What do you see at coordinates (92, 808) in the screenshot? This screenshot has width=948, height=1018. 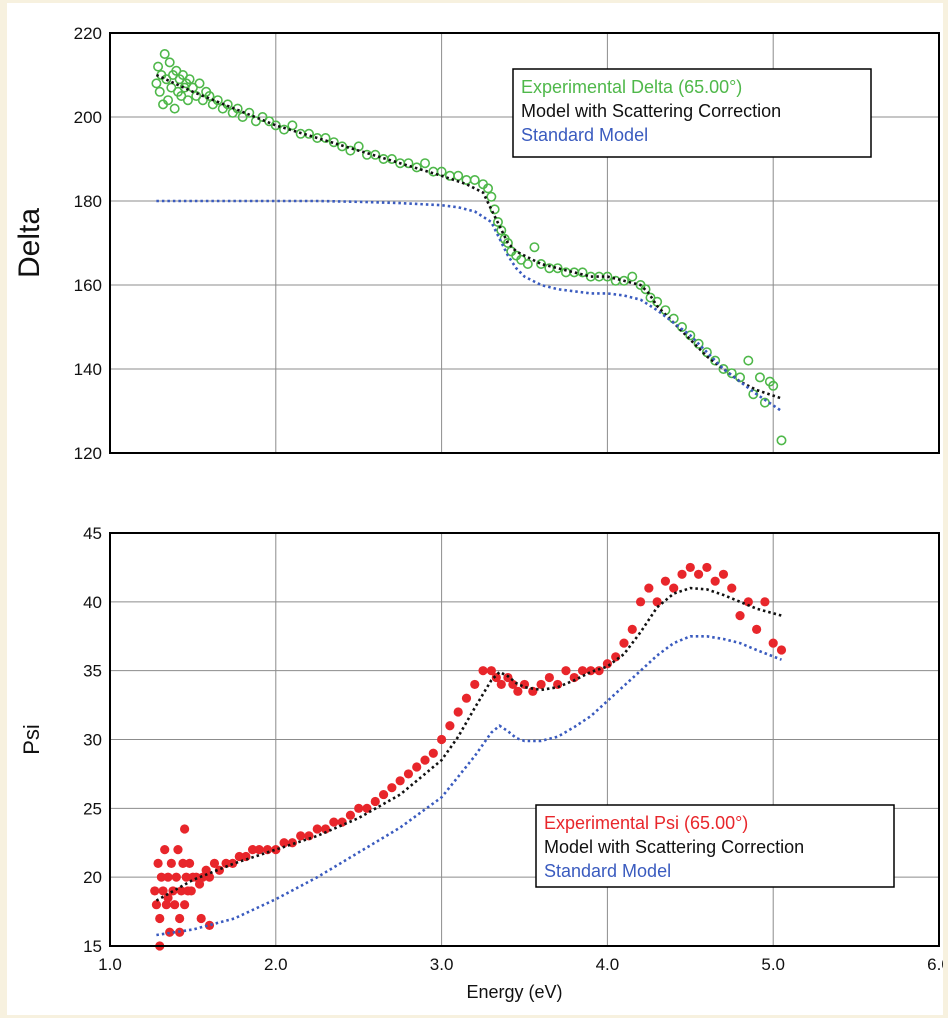 I see `y-tick-label: 25` at bounding box center [92, 808].